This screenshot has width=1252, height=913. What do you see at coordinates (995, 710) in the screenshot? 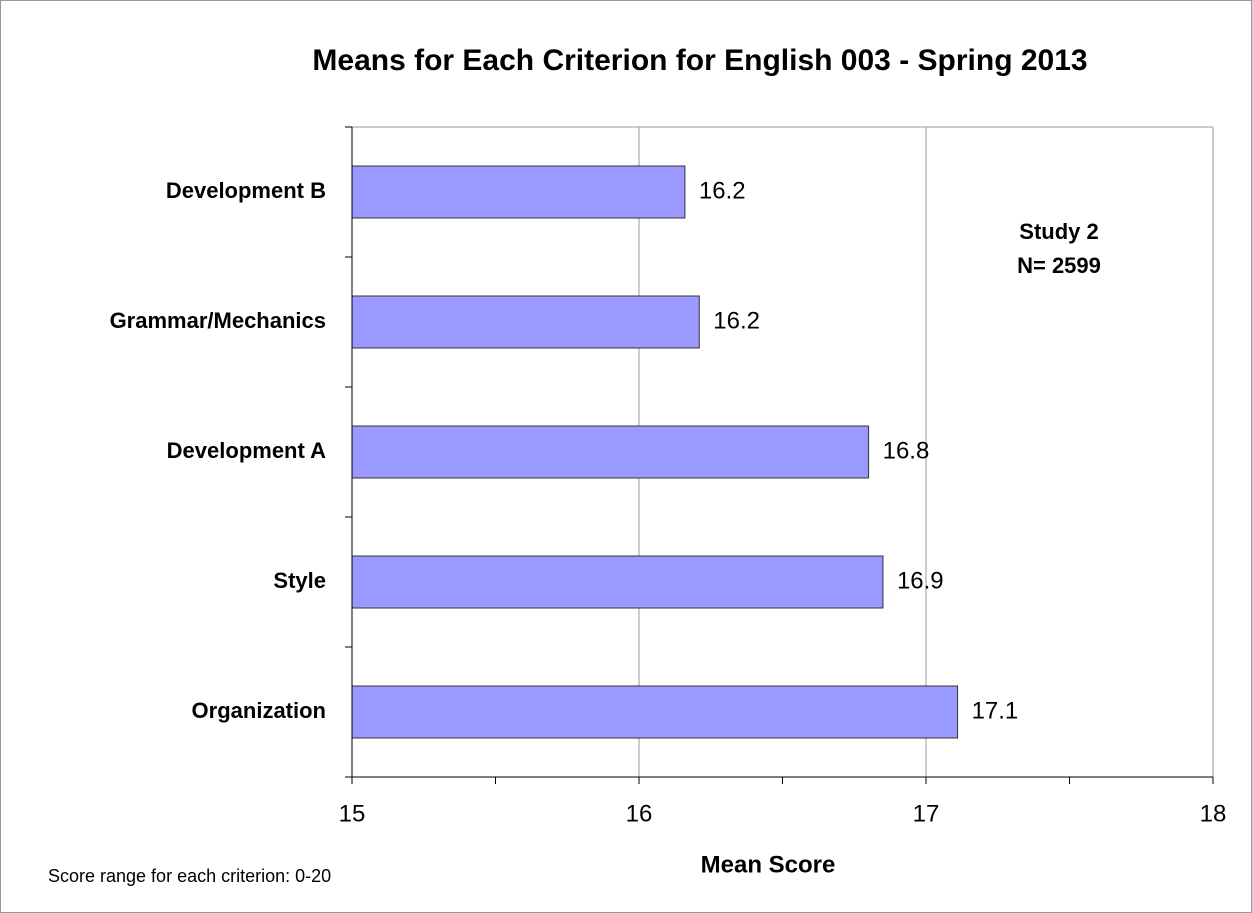
I see `value-label: 17.1` at bounding box center [995, 710].